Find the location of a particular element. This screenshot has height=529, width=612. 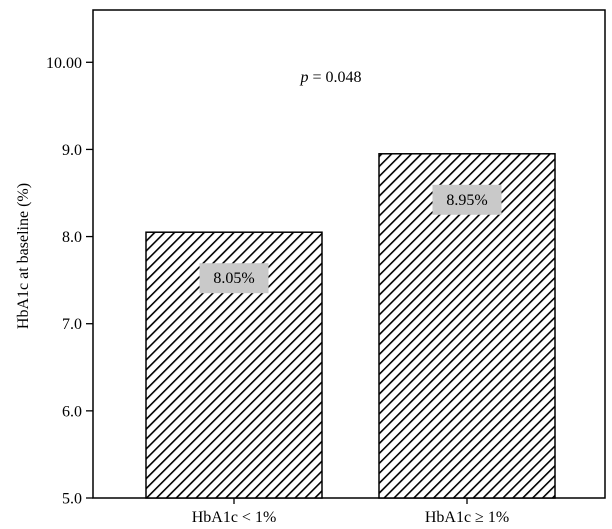

x-axis: HbA1c < 1% HbA1c ≥ 1% is located at coordinates (350, 512).